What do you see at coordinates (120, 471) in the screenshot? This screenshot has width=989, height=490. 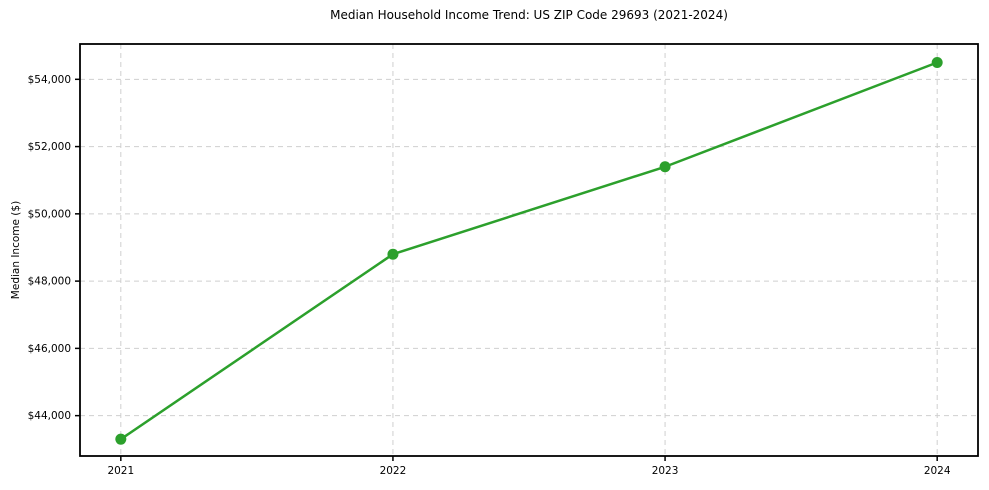 I see `x-tick-label: 2021` at bounding box center [120, 471].